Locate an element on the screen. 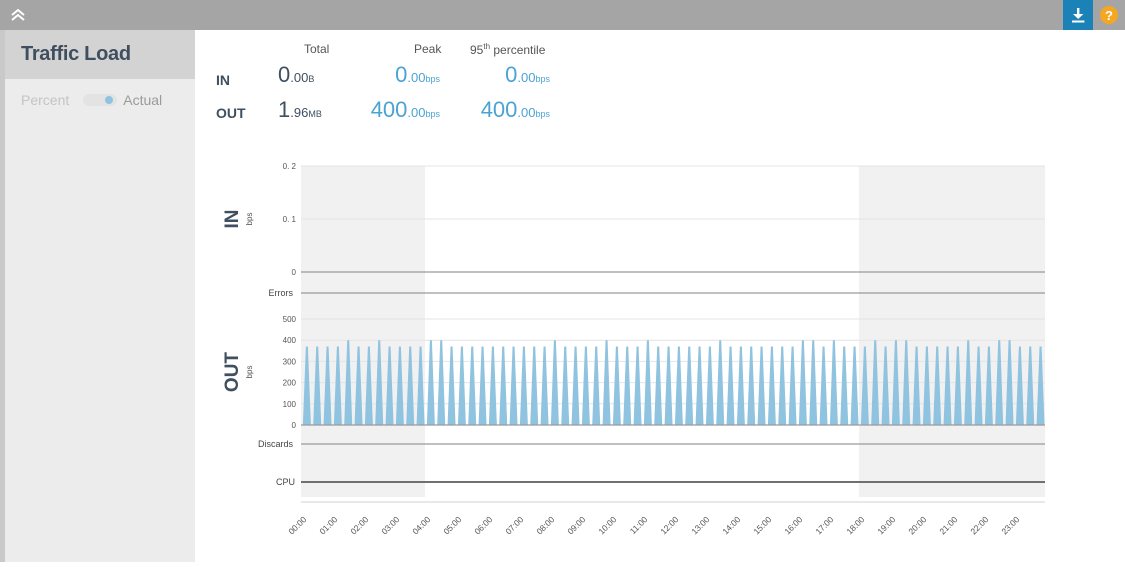  percent-actual-toggle-row: Percent Actual is located at coordinates (91, 100).